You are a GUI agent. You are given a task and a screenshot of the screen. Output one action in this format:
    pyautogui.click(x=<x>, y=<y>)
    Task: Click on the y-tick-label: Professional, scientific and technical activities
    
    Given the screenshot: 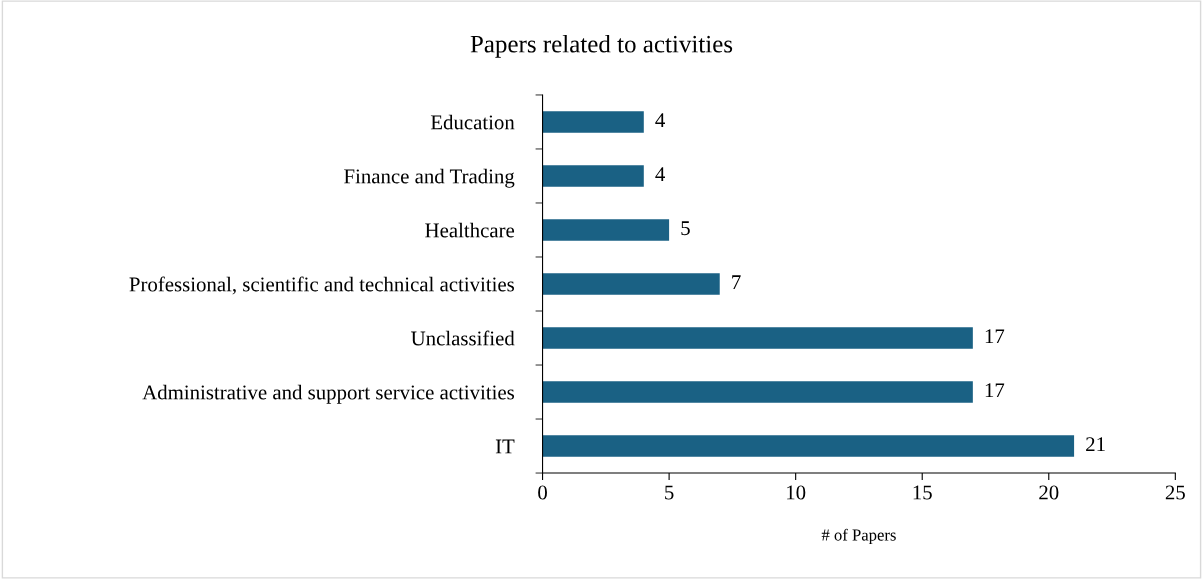 What is the action you would take?
    pyautogui.click(x=322, y=285)
    